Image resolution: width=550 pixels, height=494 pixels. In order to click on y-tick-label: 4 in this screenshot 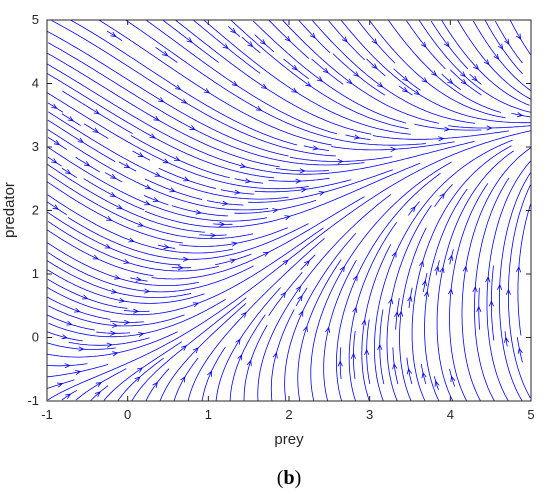, I will do `click(35, 83)`.